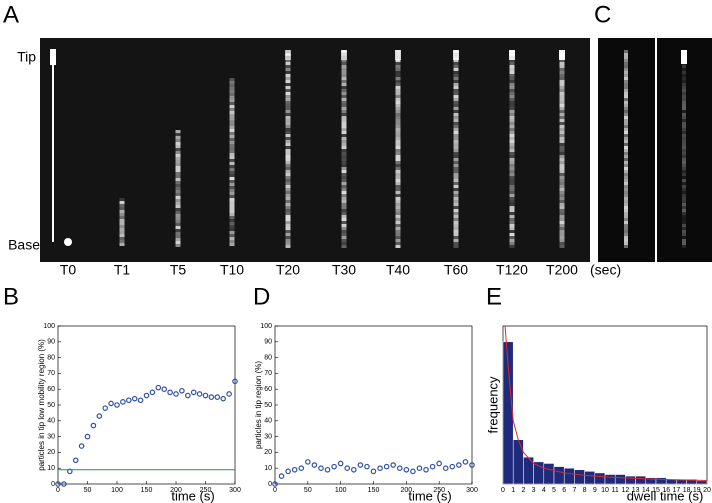 Image resolution: width=712 pixels, height=503 pixels. What do you see at coordinates (707, 490) in the screenshot?
I see `x-tick-label: 20` at bounding box center [707, 490].